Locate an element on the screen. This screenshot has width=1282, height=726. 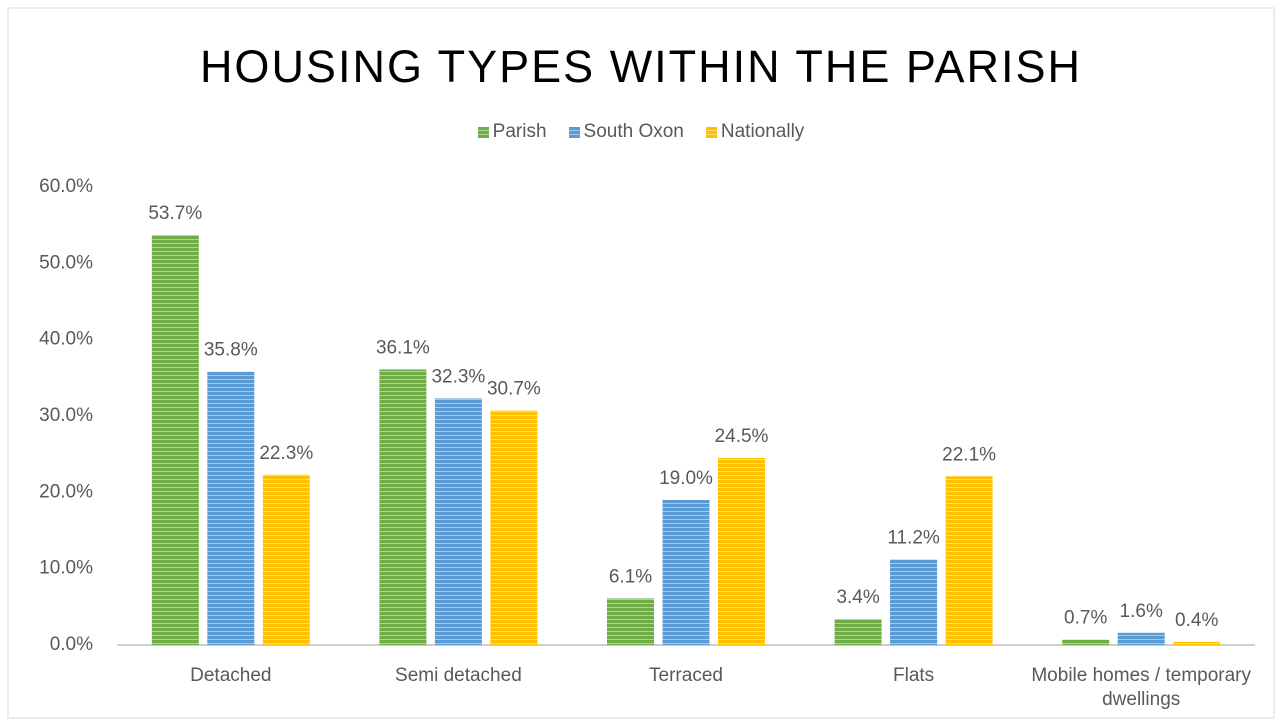
data-label: 1.6% is located at coordinates (1141, 611).